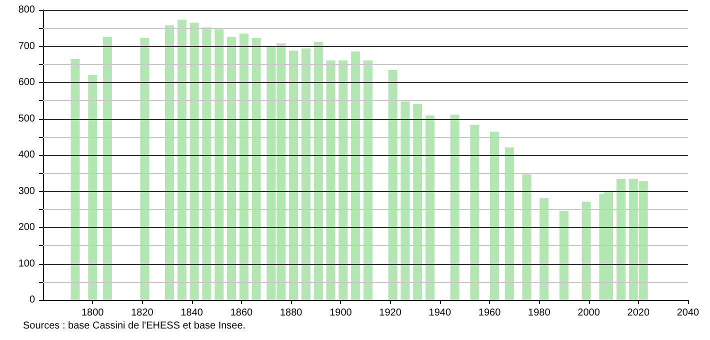  Describe the element at coordinates (390, 313) in the screenshot. I see `x-tick-label: 1920` at that location.